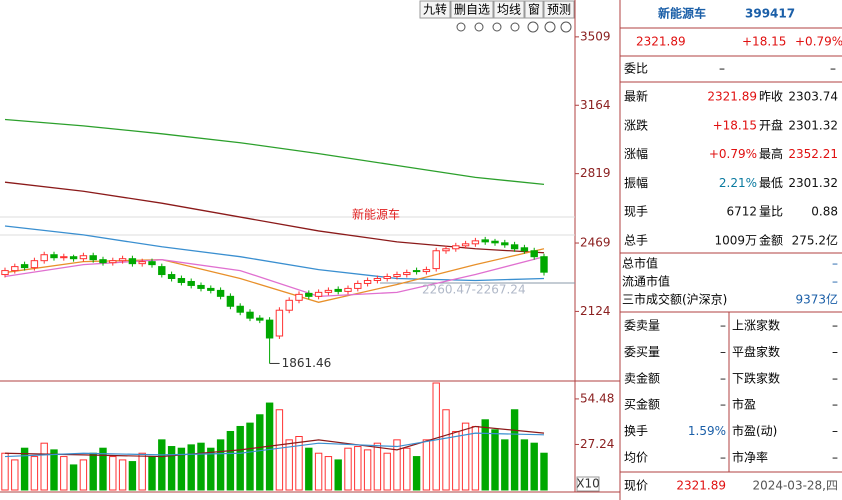 This screenshot has width=842, height=500. What do you see at coordinates (646, 281) in the screenshot?
I see `row-label: 流通市值` at bounding box center [646, 281].